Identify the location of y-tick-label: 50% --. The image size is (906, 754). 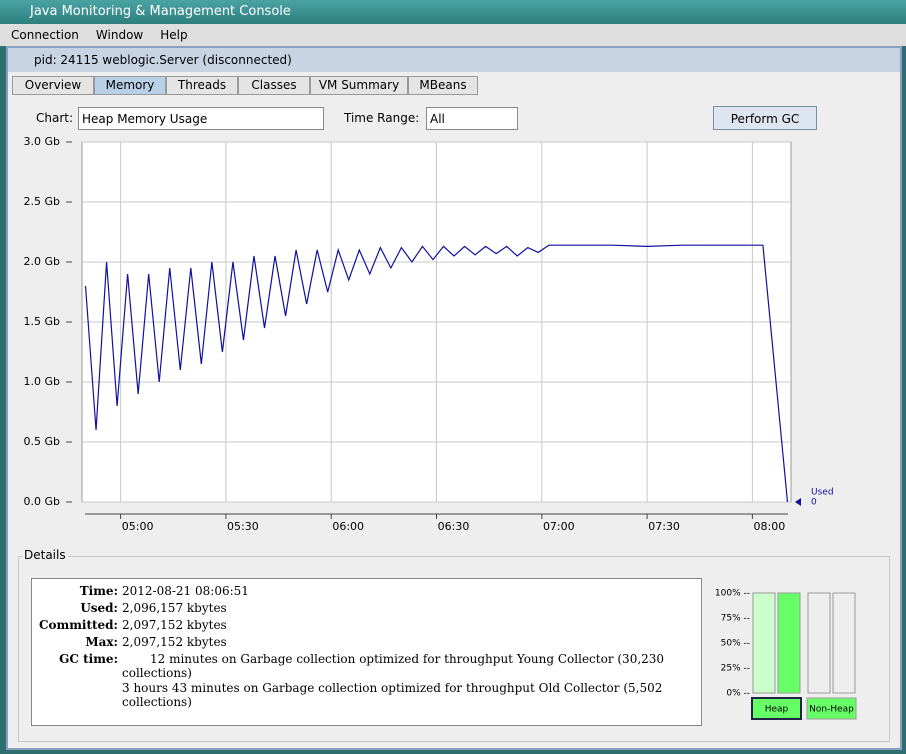
(735, 644).